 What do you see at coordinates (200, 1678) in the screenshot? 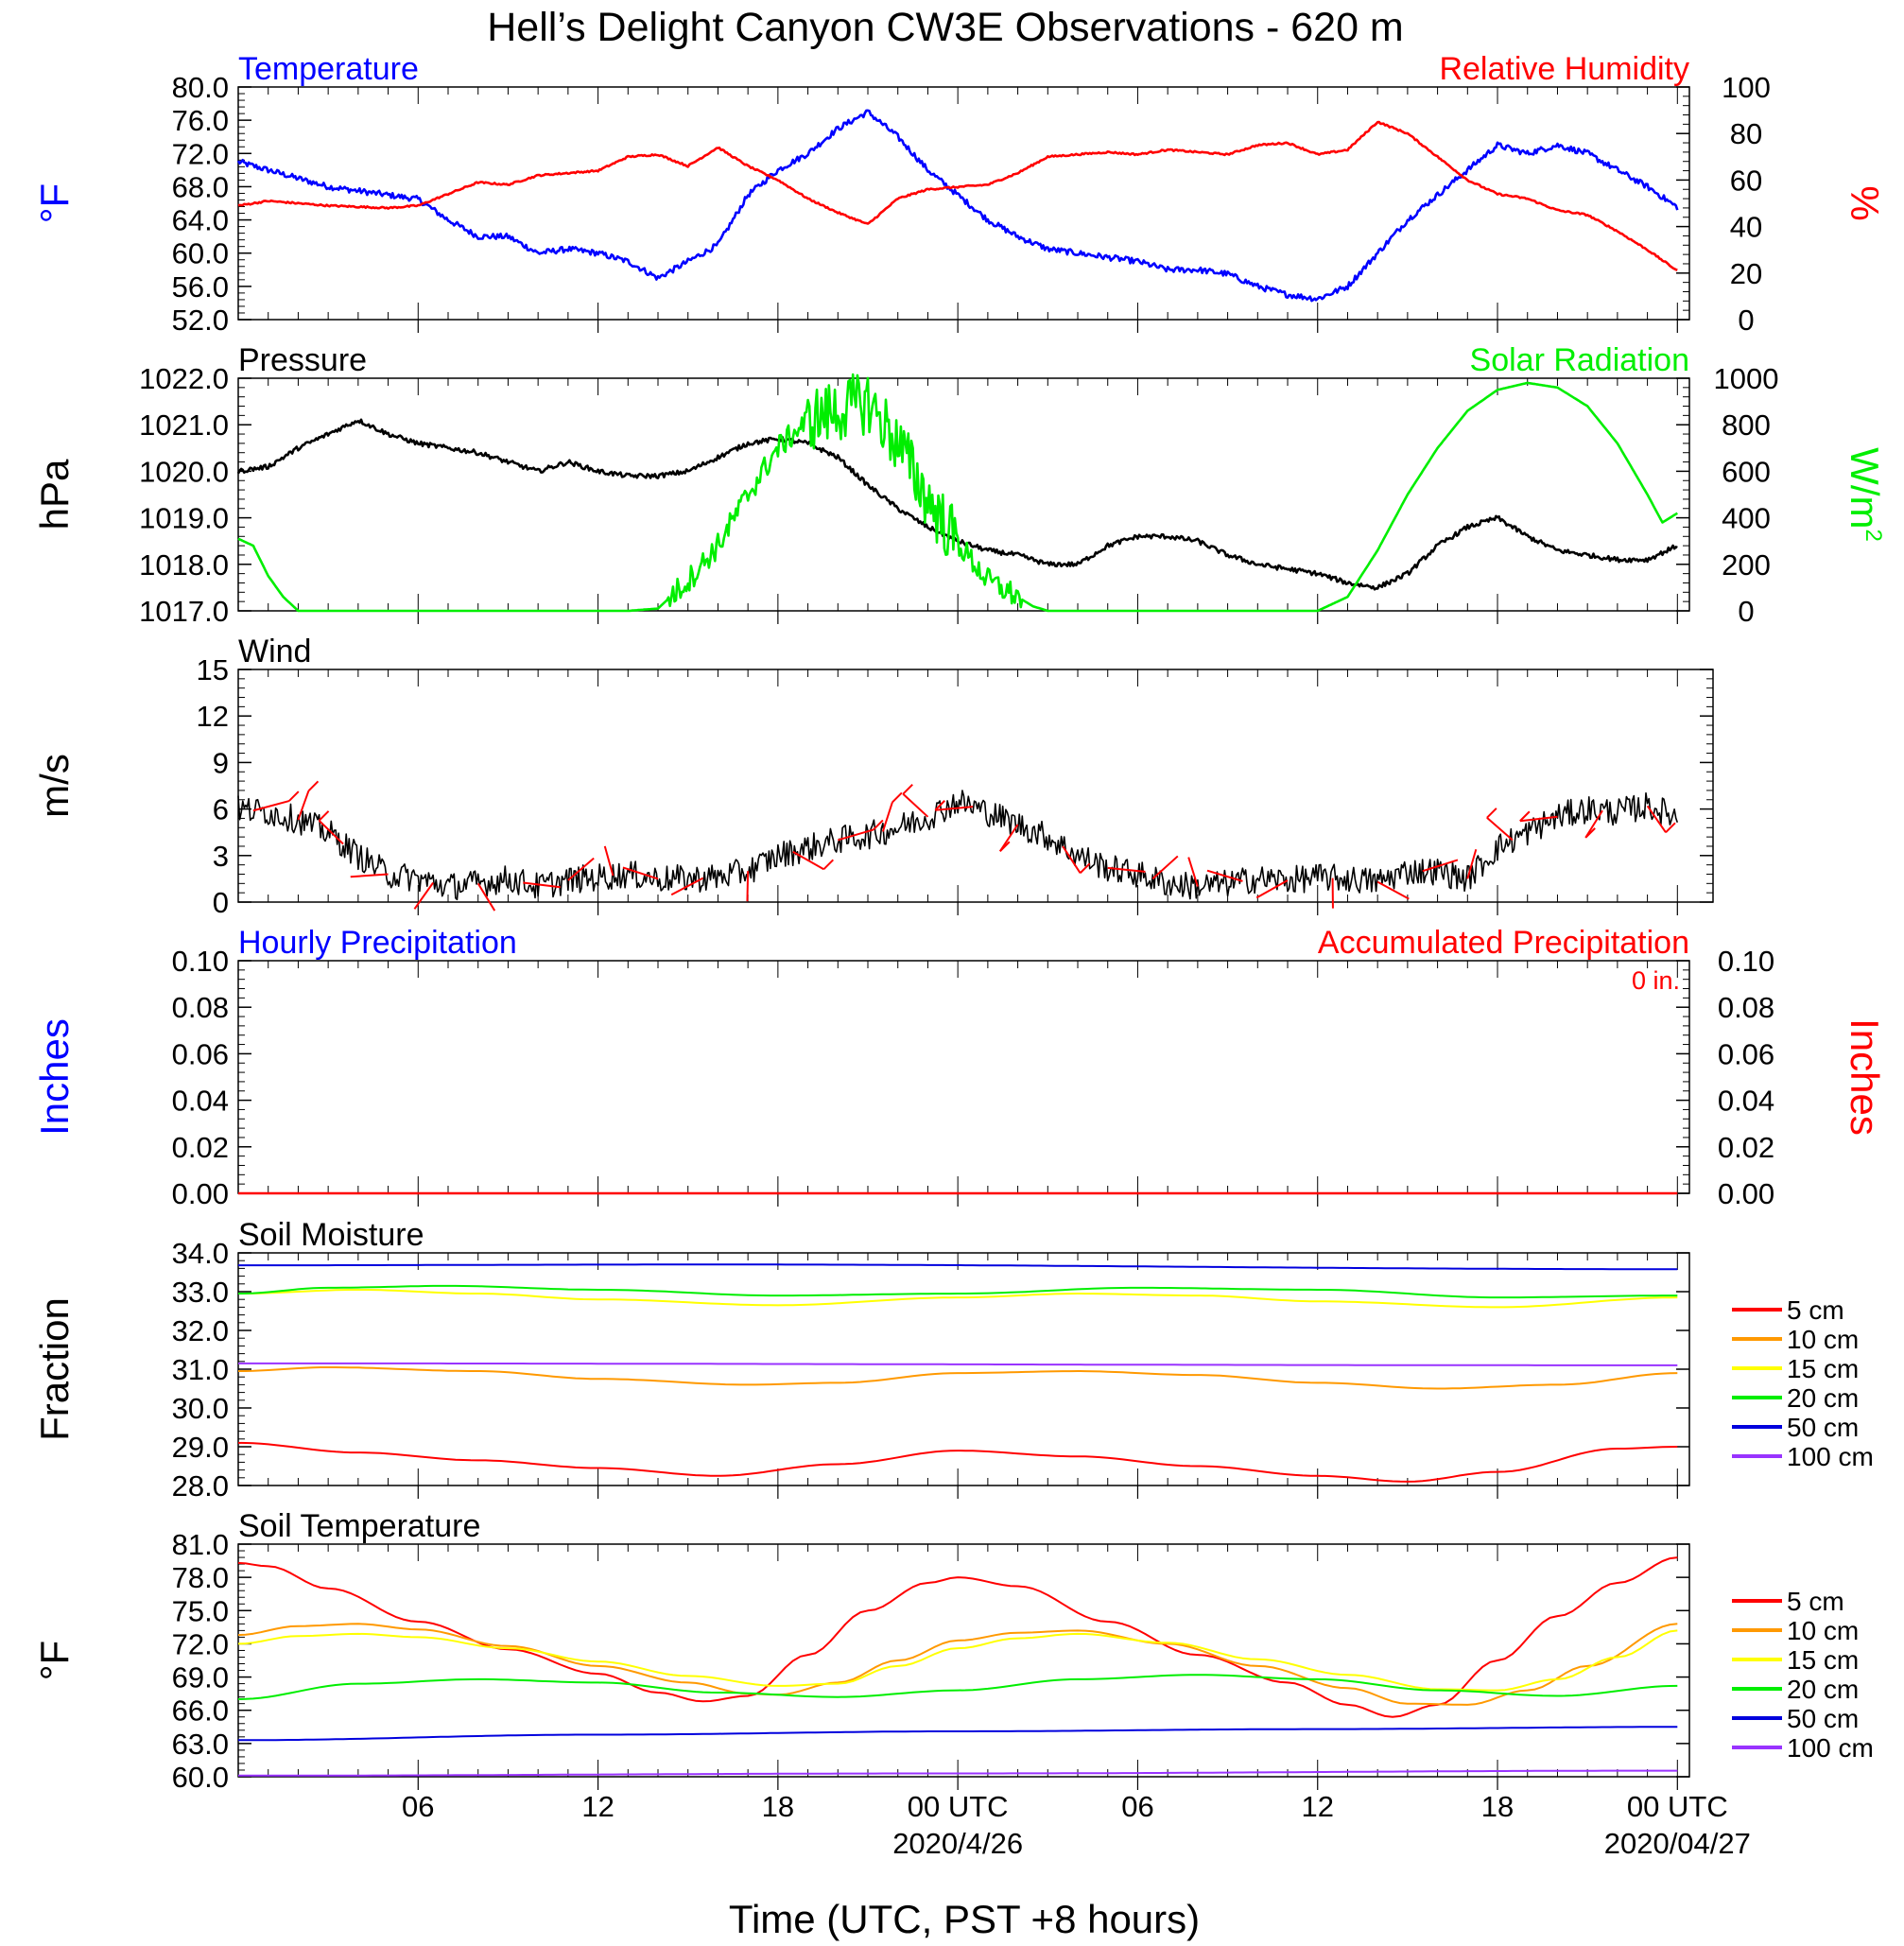
I see `y-tick-label-left: 69.0` at bounding box center [200, 1678].